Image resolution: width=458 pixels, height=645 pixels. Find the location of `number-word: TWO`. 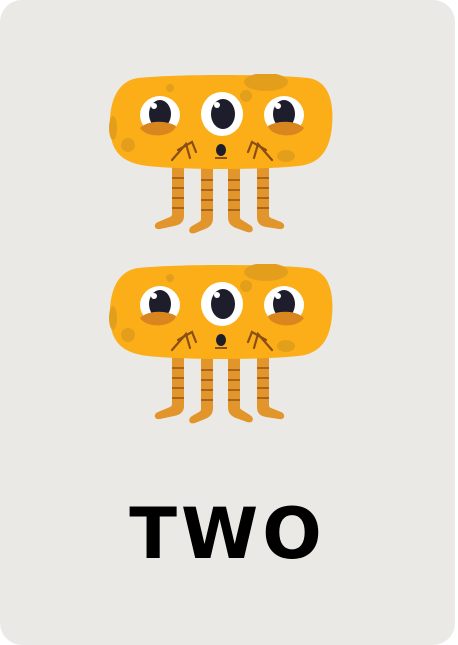

number-word: TWO is located at coordinates (227, 534).